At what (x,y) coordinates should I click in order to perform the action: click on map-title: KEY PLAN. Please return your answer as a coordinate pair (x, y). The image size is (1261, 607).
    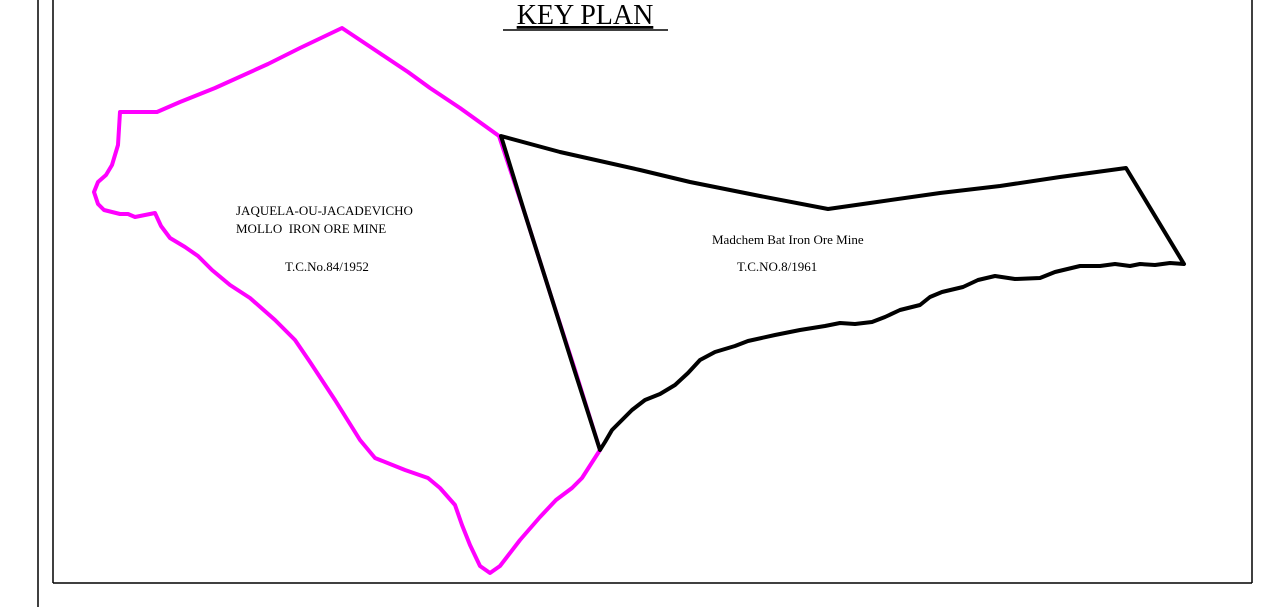
    Looking at the image, I should click on (585, 15).